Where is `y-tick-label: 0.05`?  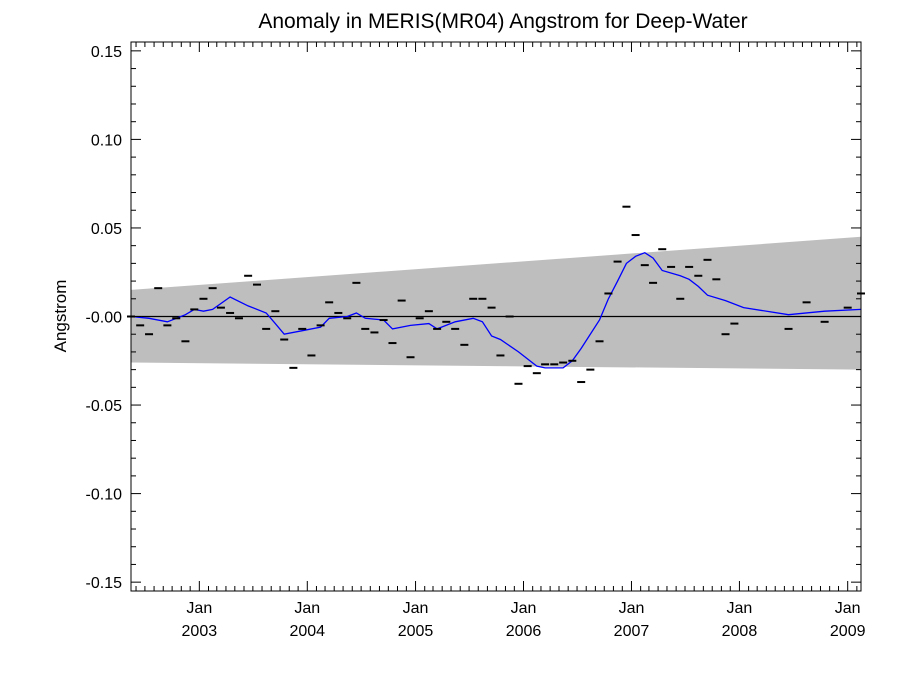 y-tick-label: 0.05 is located at coordinates (106, 229).